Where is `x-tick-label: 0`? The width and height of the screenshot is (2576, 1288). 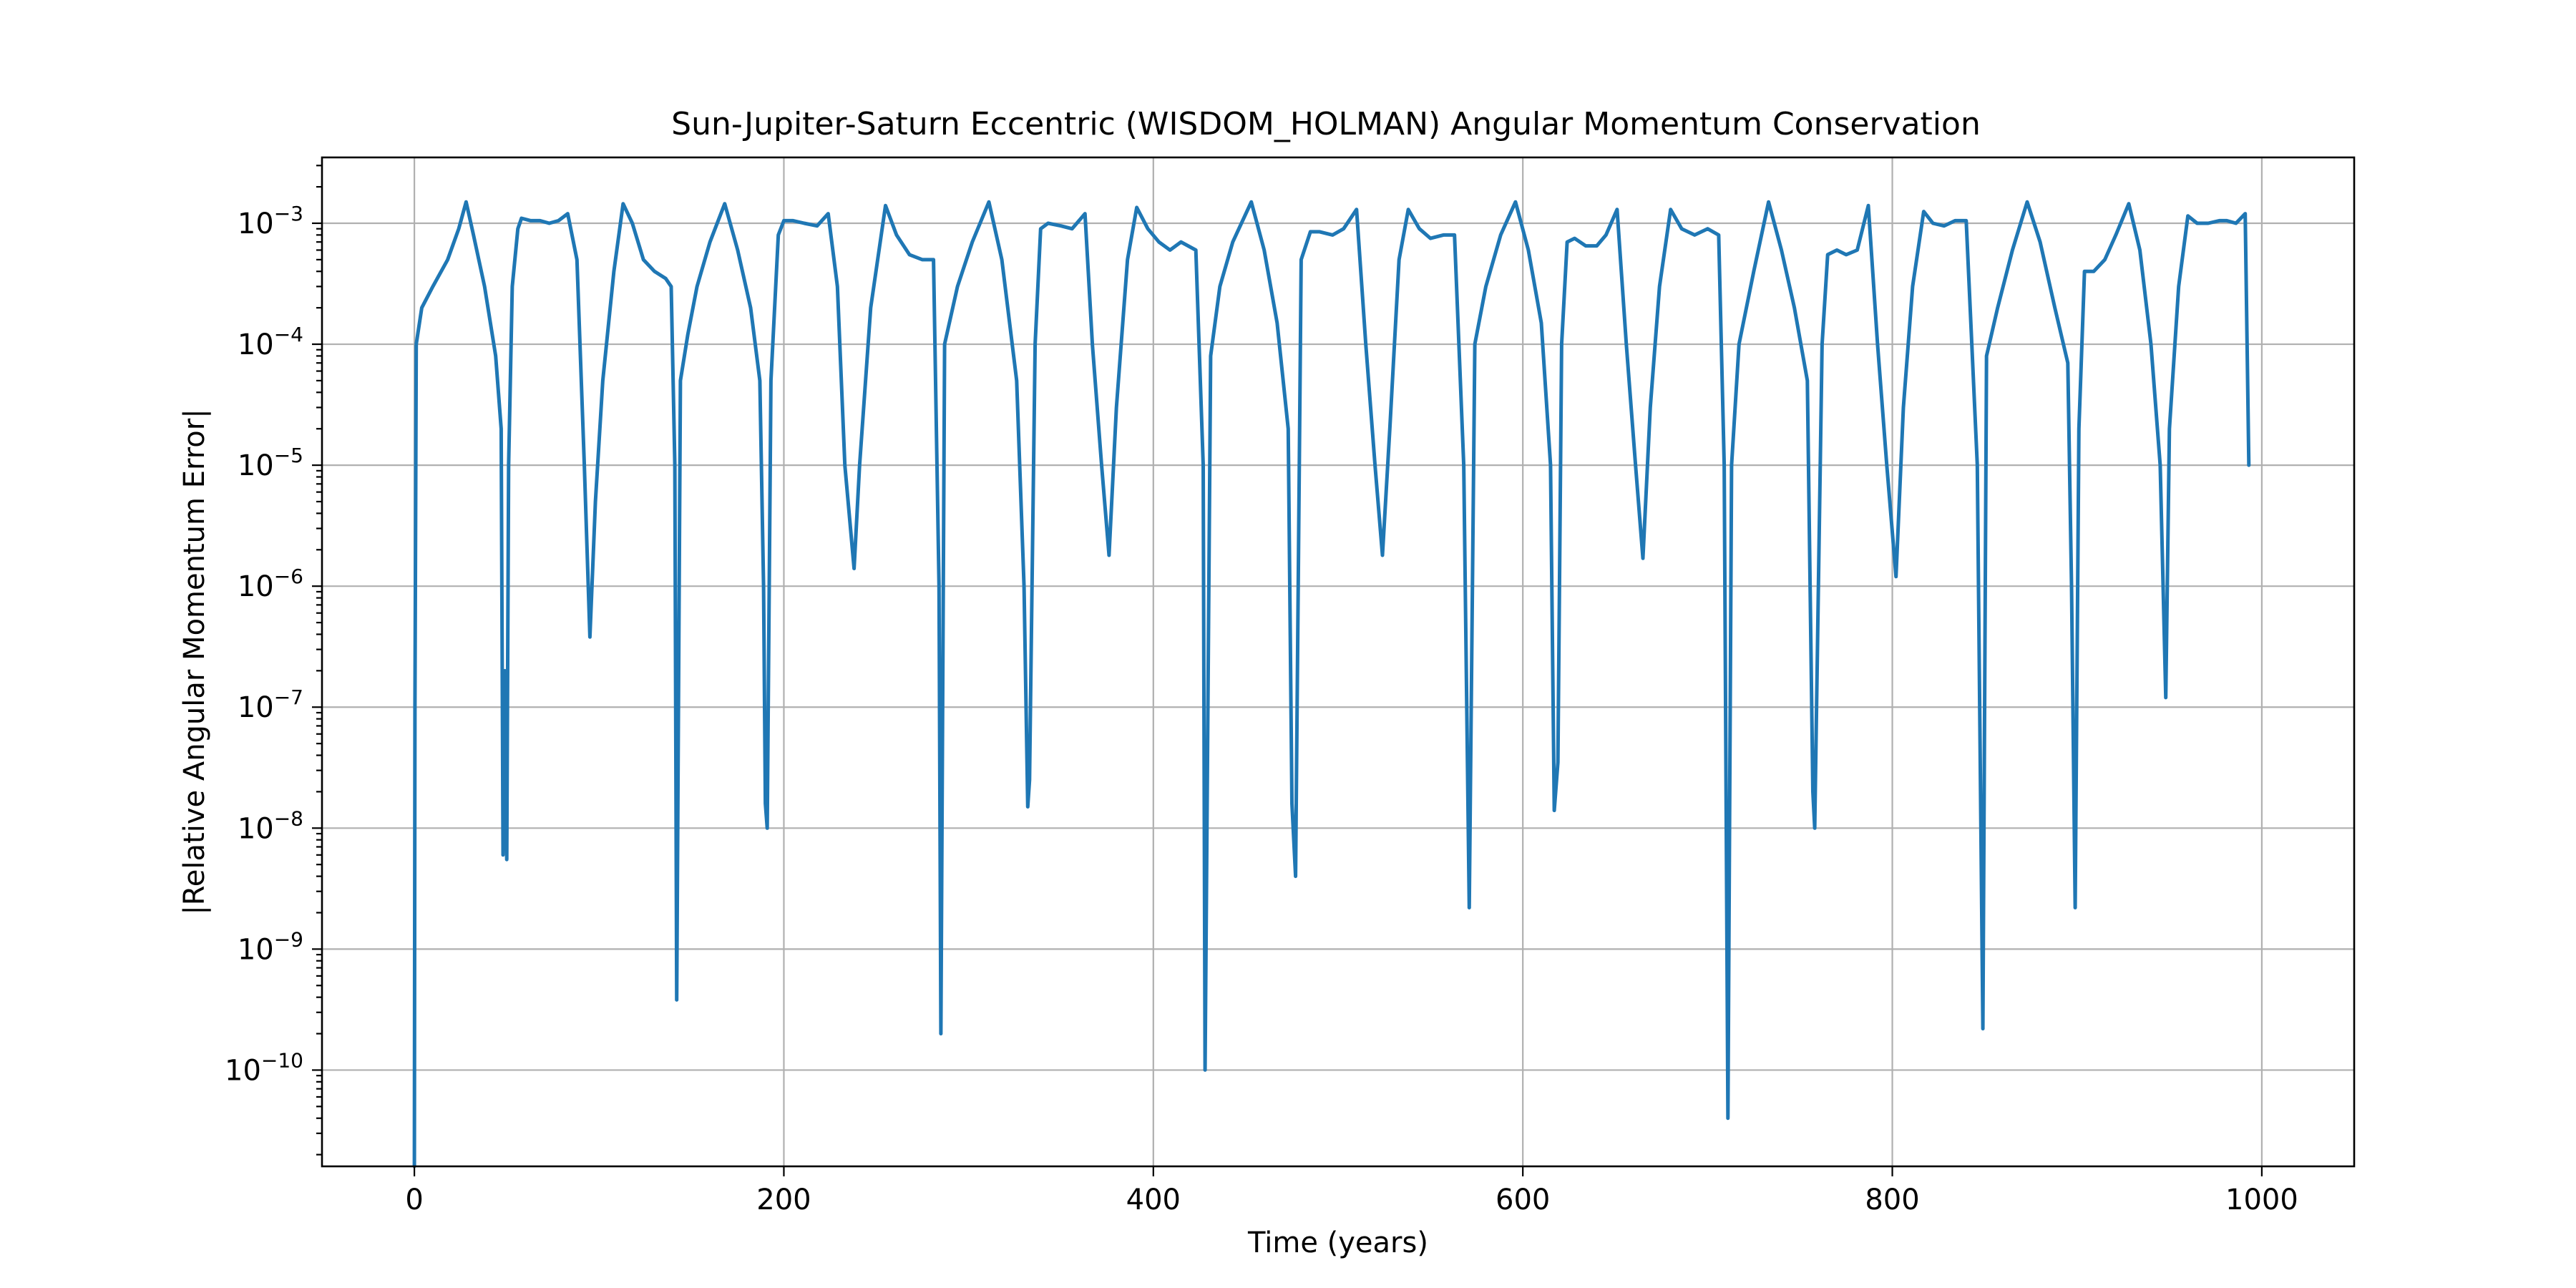
x-tick-label: 0 is located at coordinates (414, 1200).